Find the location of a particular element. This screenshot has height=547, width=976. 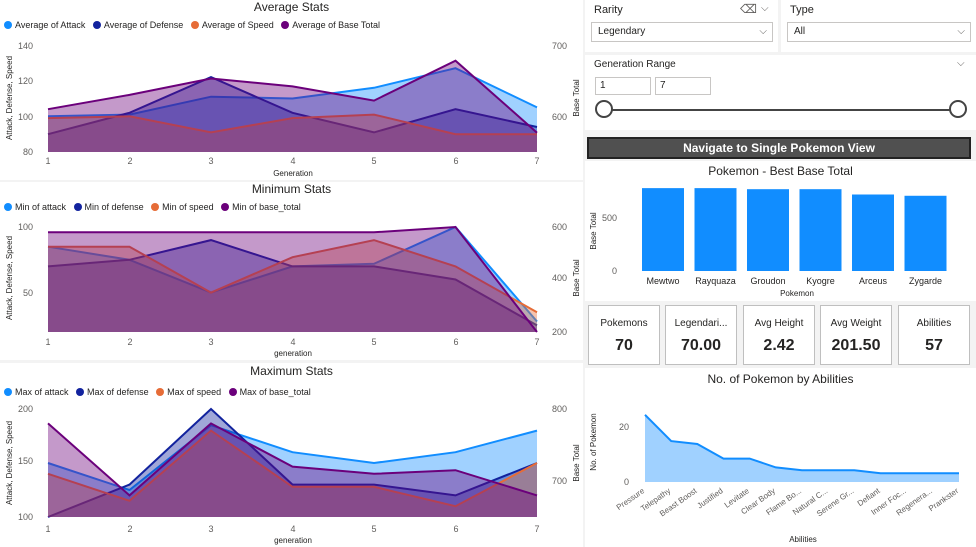

legend-item-max-base-total: Max of base_total is located at coordinates (269, 392).